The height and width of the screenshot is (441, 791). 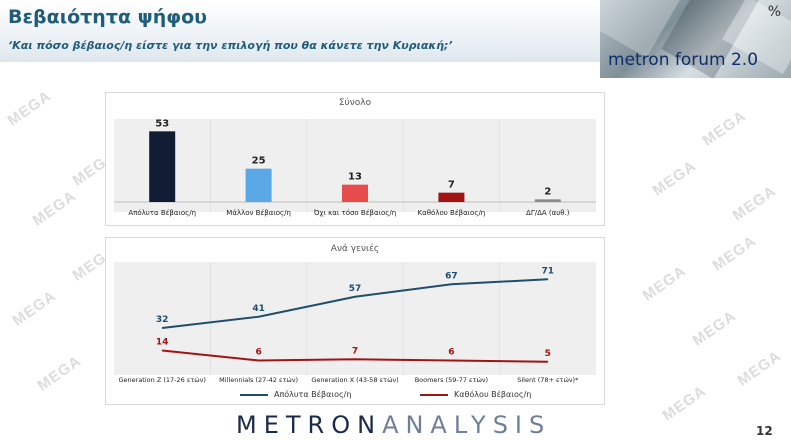 I want to click on data-label: 57, so click(x=355, y=289).